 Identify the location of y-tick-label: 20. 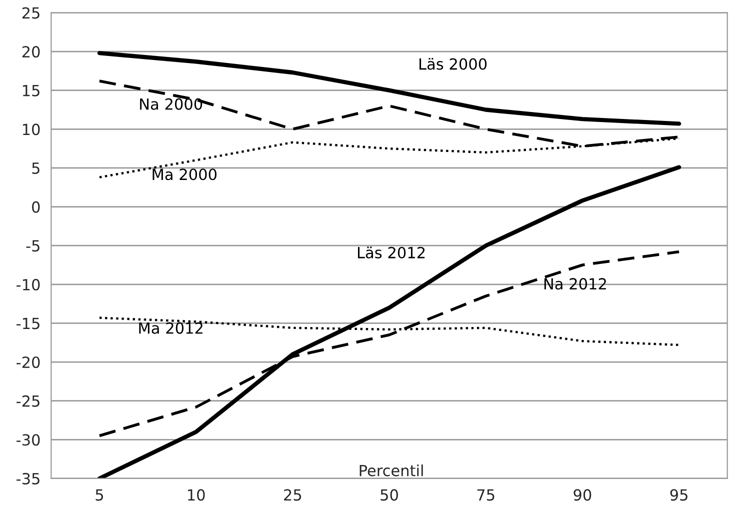
(31, 52).